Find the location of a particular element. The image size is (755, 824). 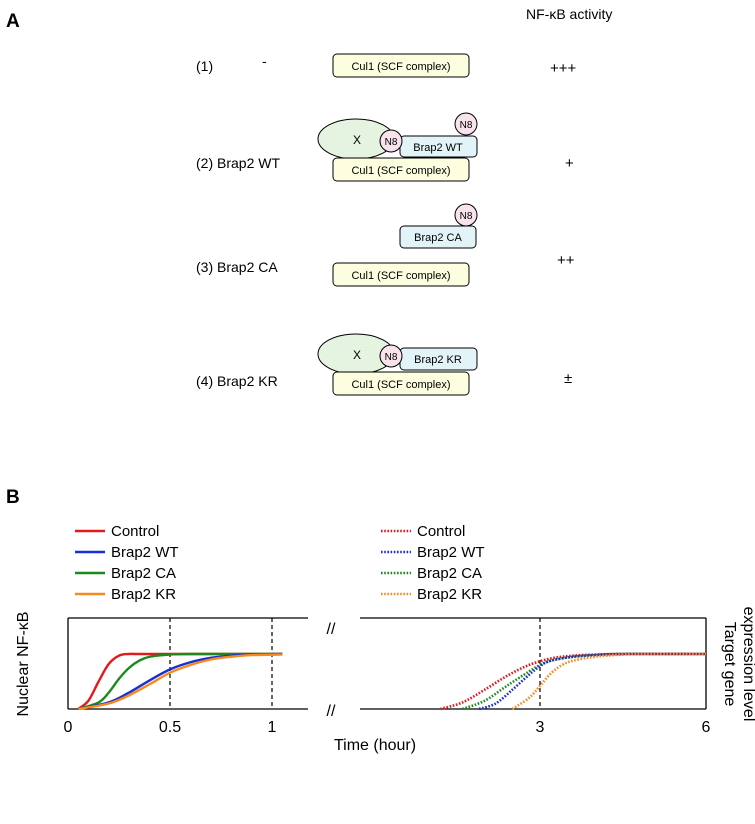

brap2-box is located at coordinates (438, 237).